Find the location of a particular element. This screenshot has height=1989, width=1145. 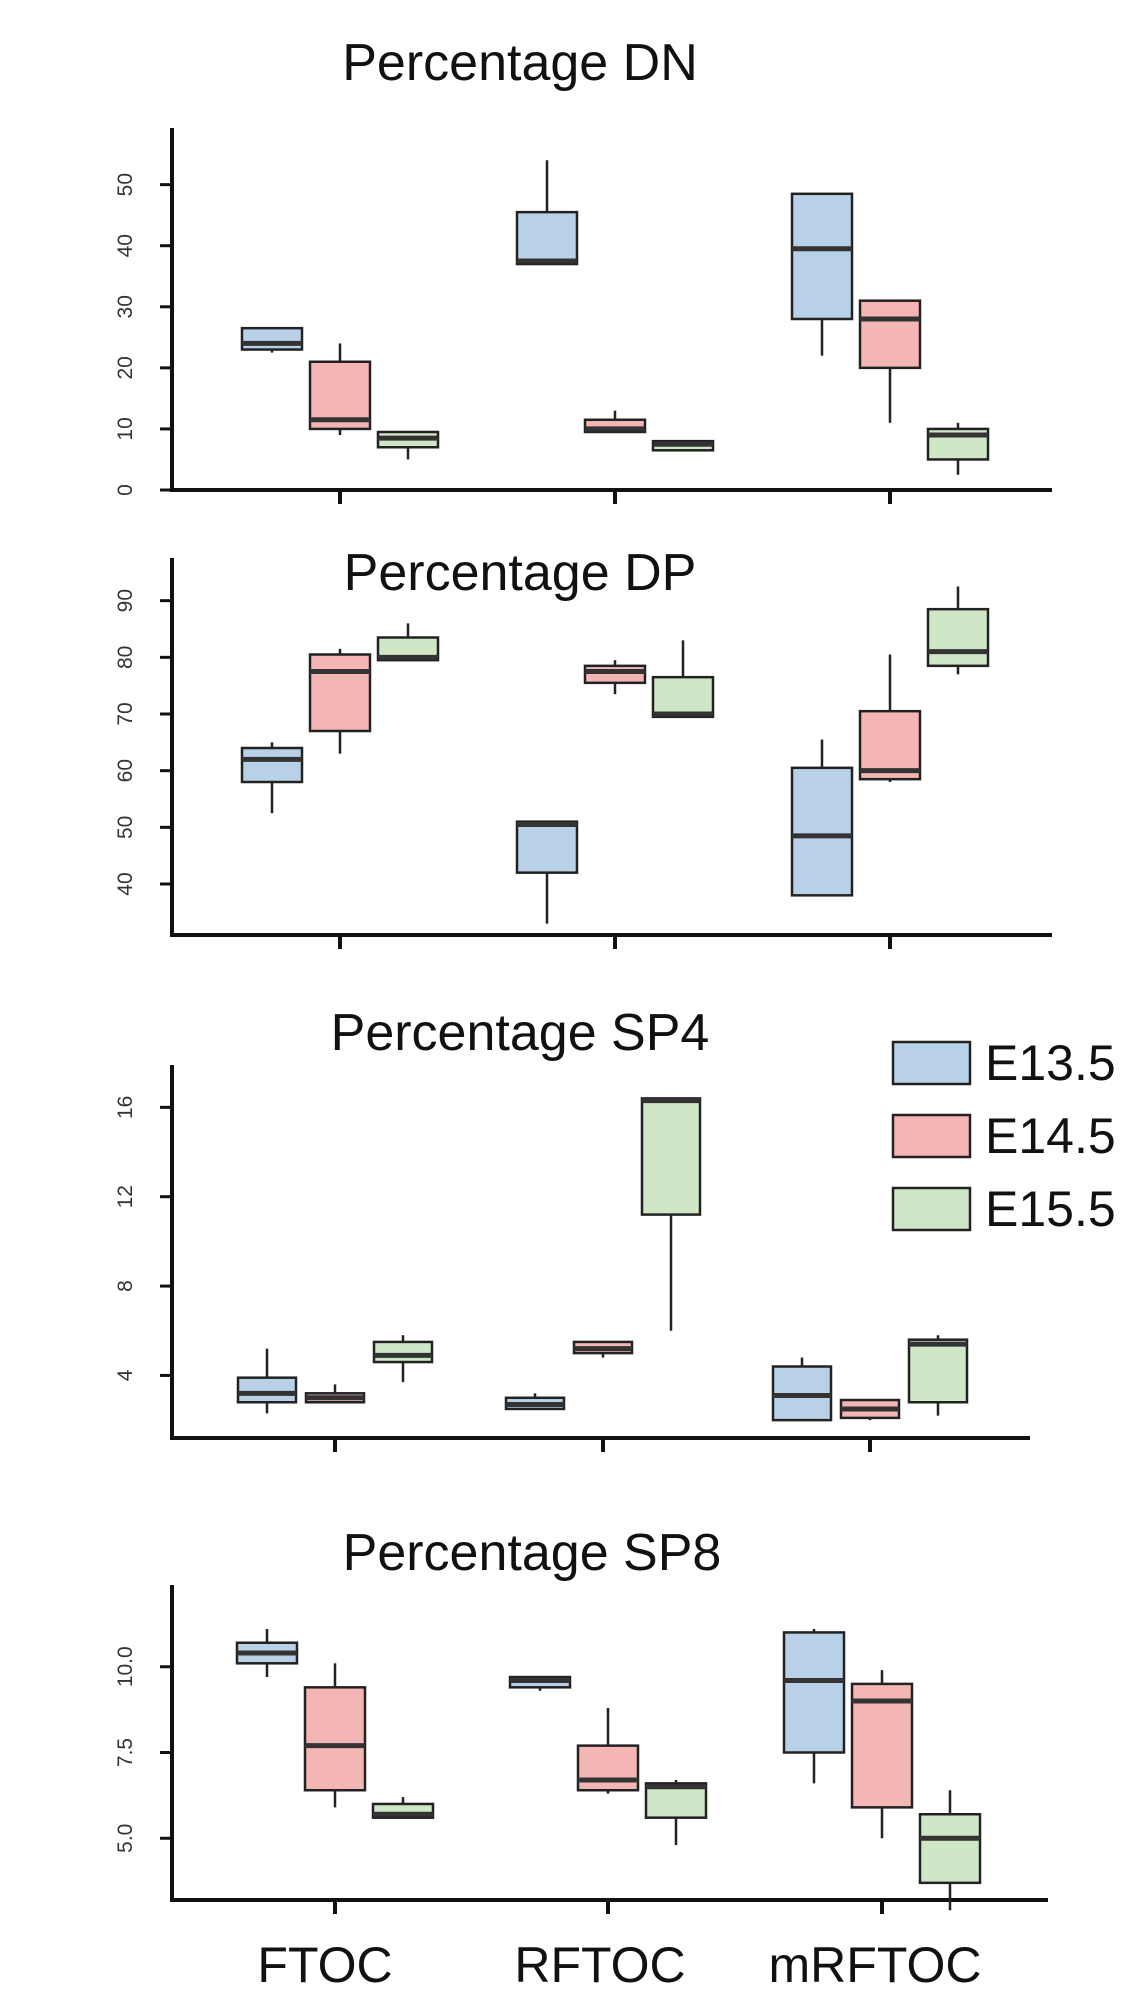

panel-title: Percentage DN is located at coordinates (520, 63).